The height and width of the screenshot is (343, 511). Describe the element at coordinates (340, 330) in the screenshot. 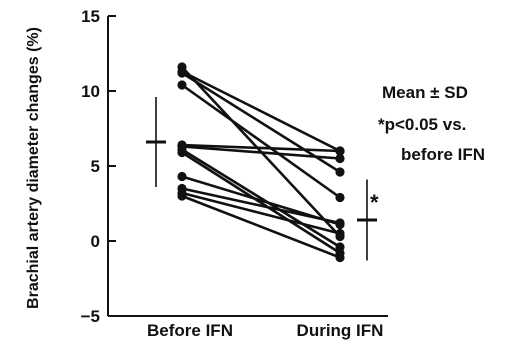

I see `x-tick-label-during: During IFN` at that location.